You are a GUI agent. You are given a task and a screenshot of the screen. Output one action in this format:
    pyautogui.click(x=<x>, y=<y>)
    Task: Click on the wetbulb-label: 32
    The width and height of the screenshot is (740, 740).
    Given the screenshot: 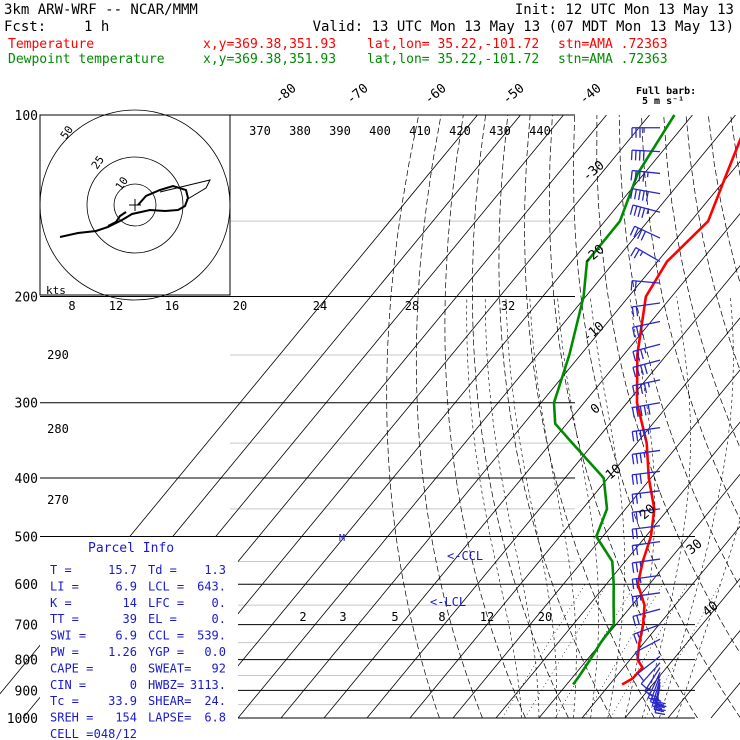 What is the action you would take?
    pyautogui.click(x=508, y=306)
    